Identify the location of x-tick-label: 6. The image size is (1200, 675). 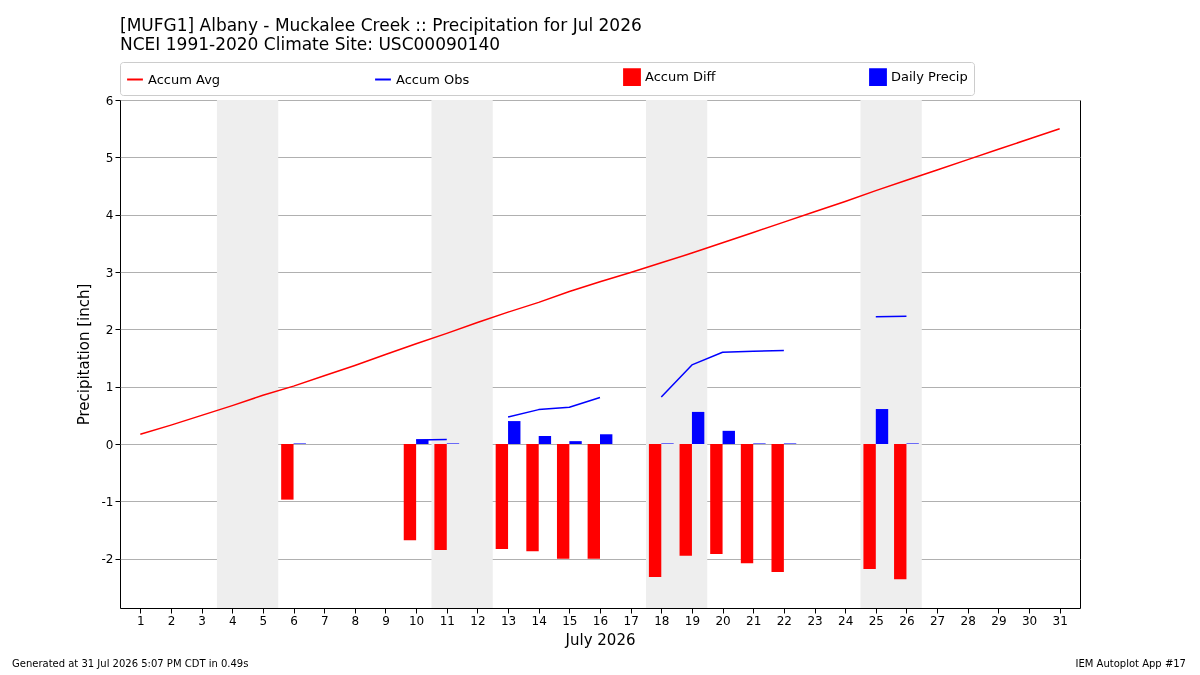
(294, 620).